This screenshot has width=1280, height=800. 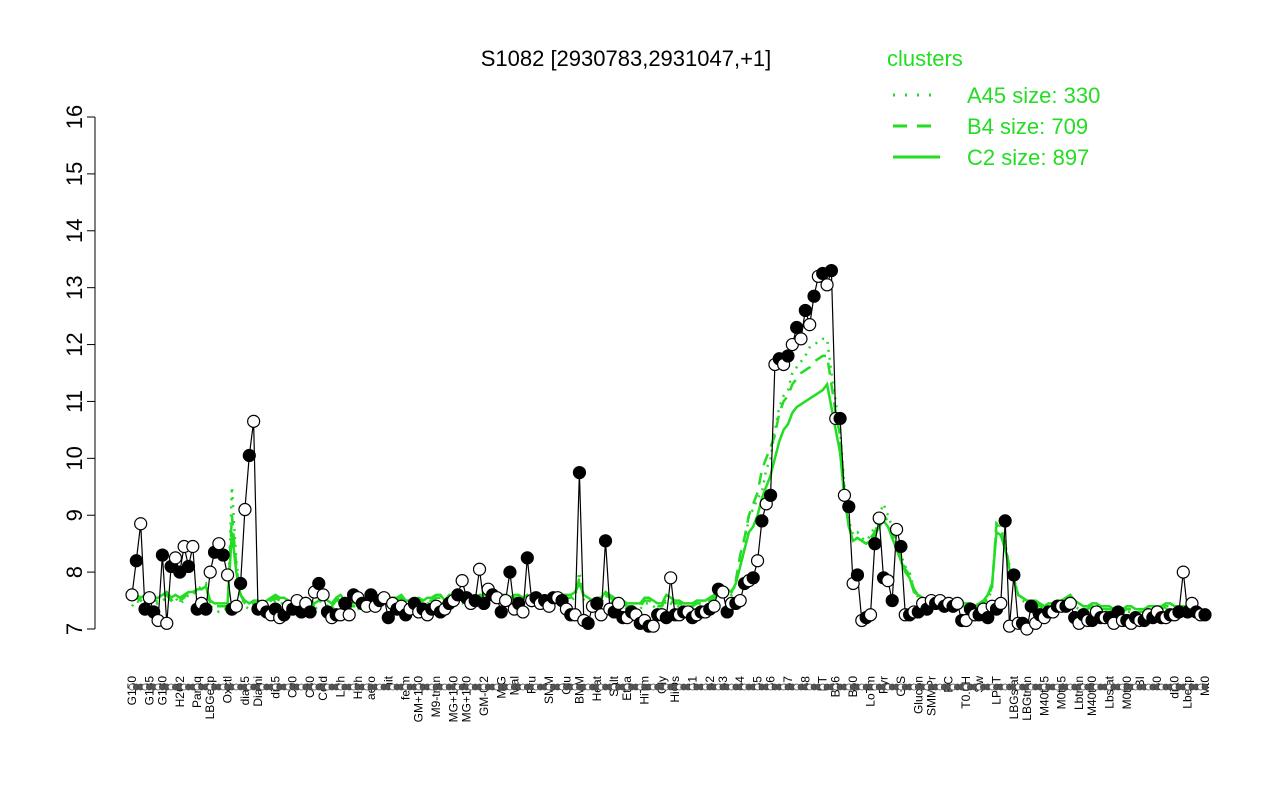 What do you see at coordinates (74, 458) in the screenshot?
I see `y-tick-label: 10` at bounding box center [74, 458].